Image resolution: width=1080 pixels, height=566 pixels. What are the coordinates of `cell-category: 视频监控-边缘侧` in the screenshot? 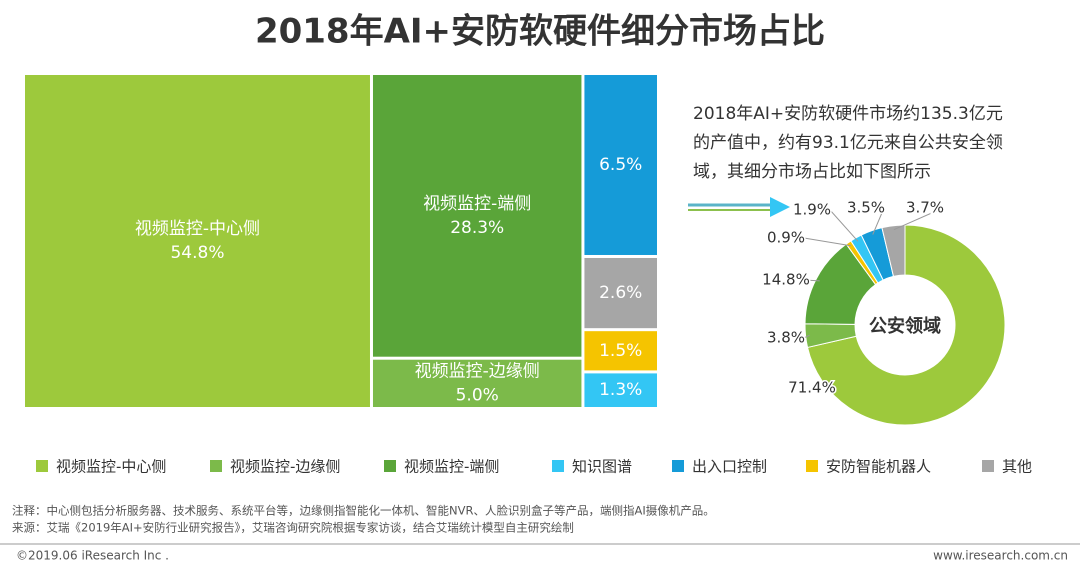 It's located at (477, 371).